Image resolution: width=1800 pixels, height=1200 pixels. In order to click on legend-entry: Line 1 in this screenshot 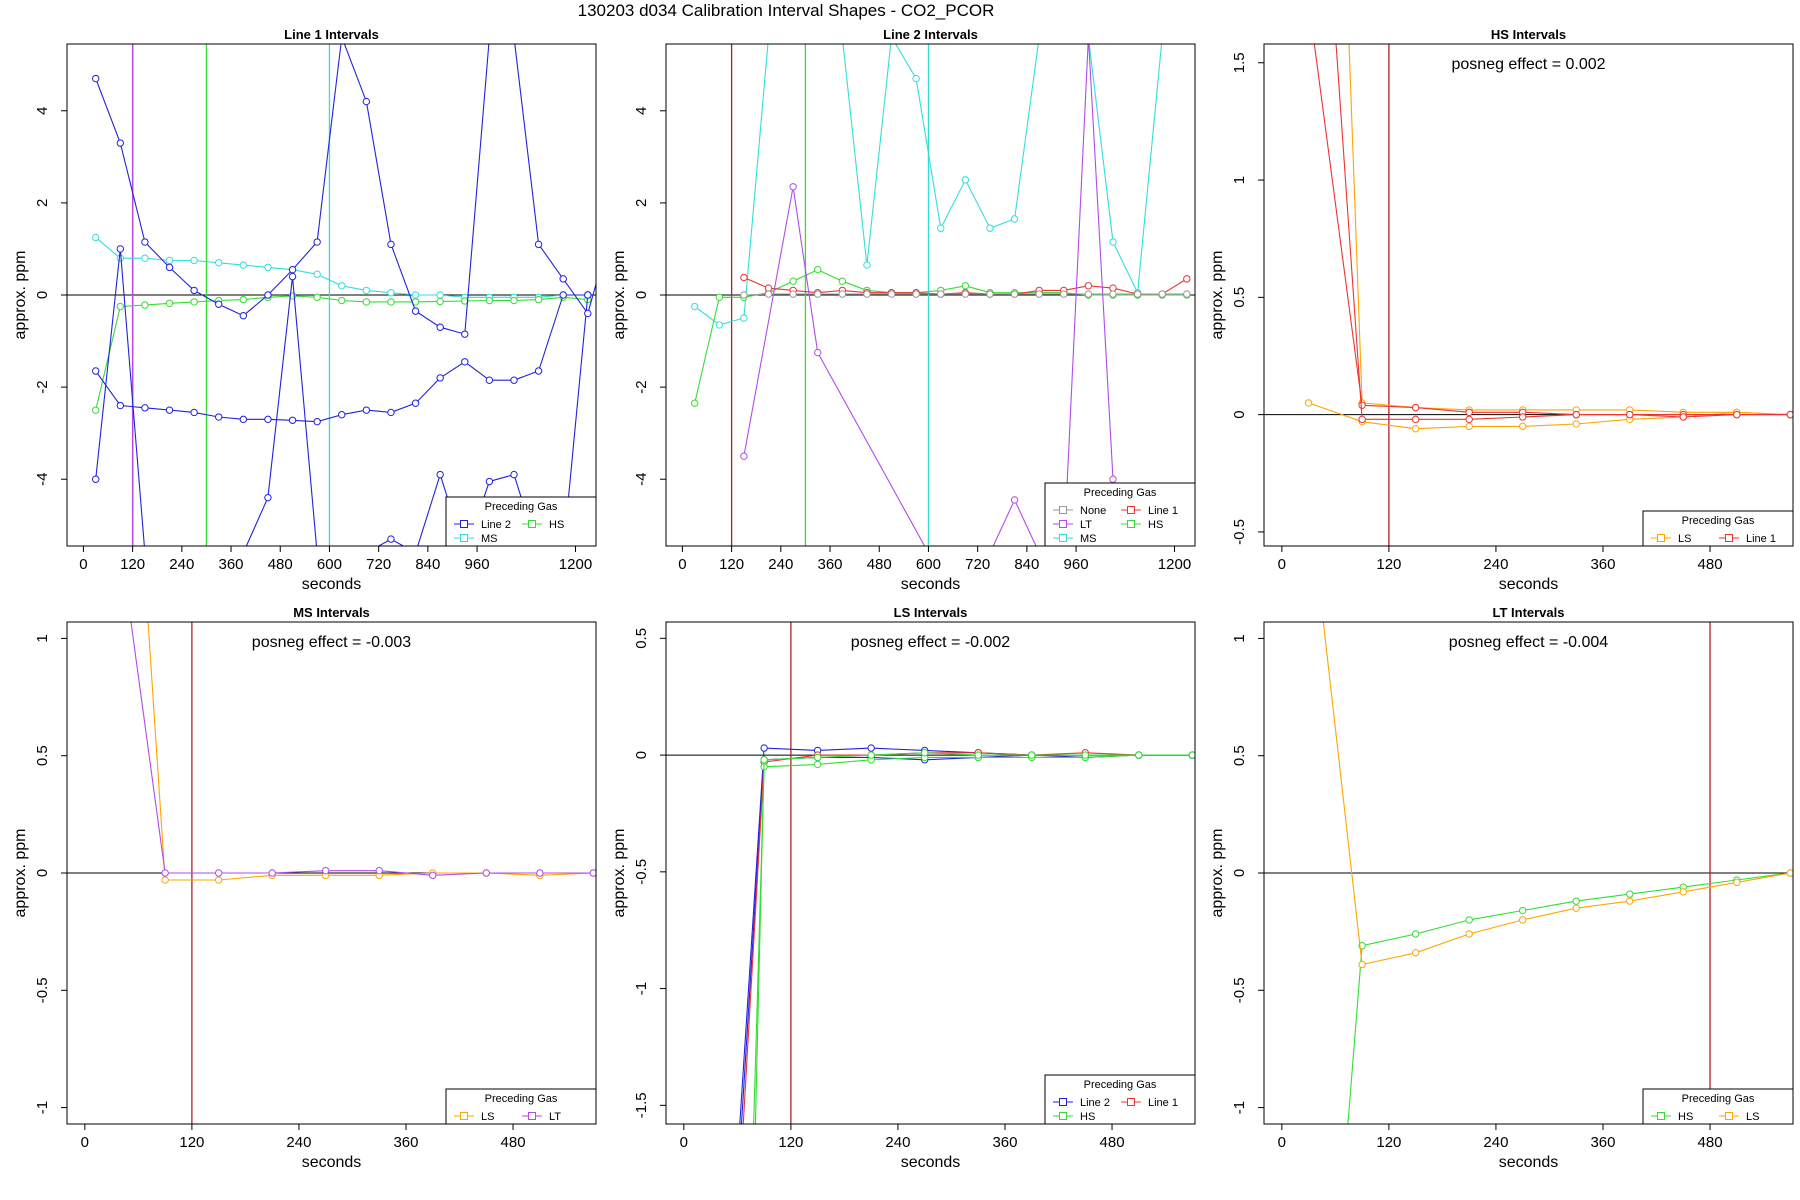, I will do `click(1163, 1103)`.